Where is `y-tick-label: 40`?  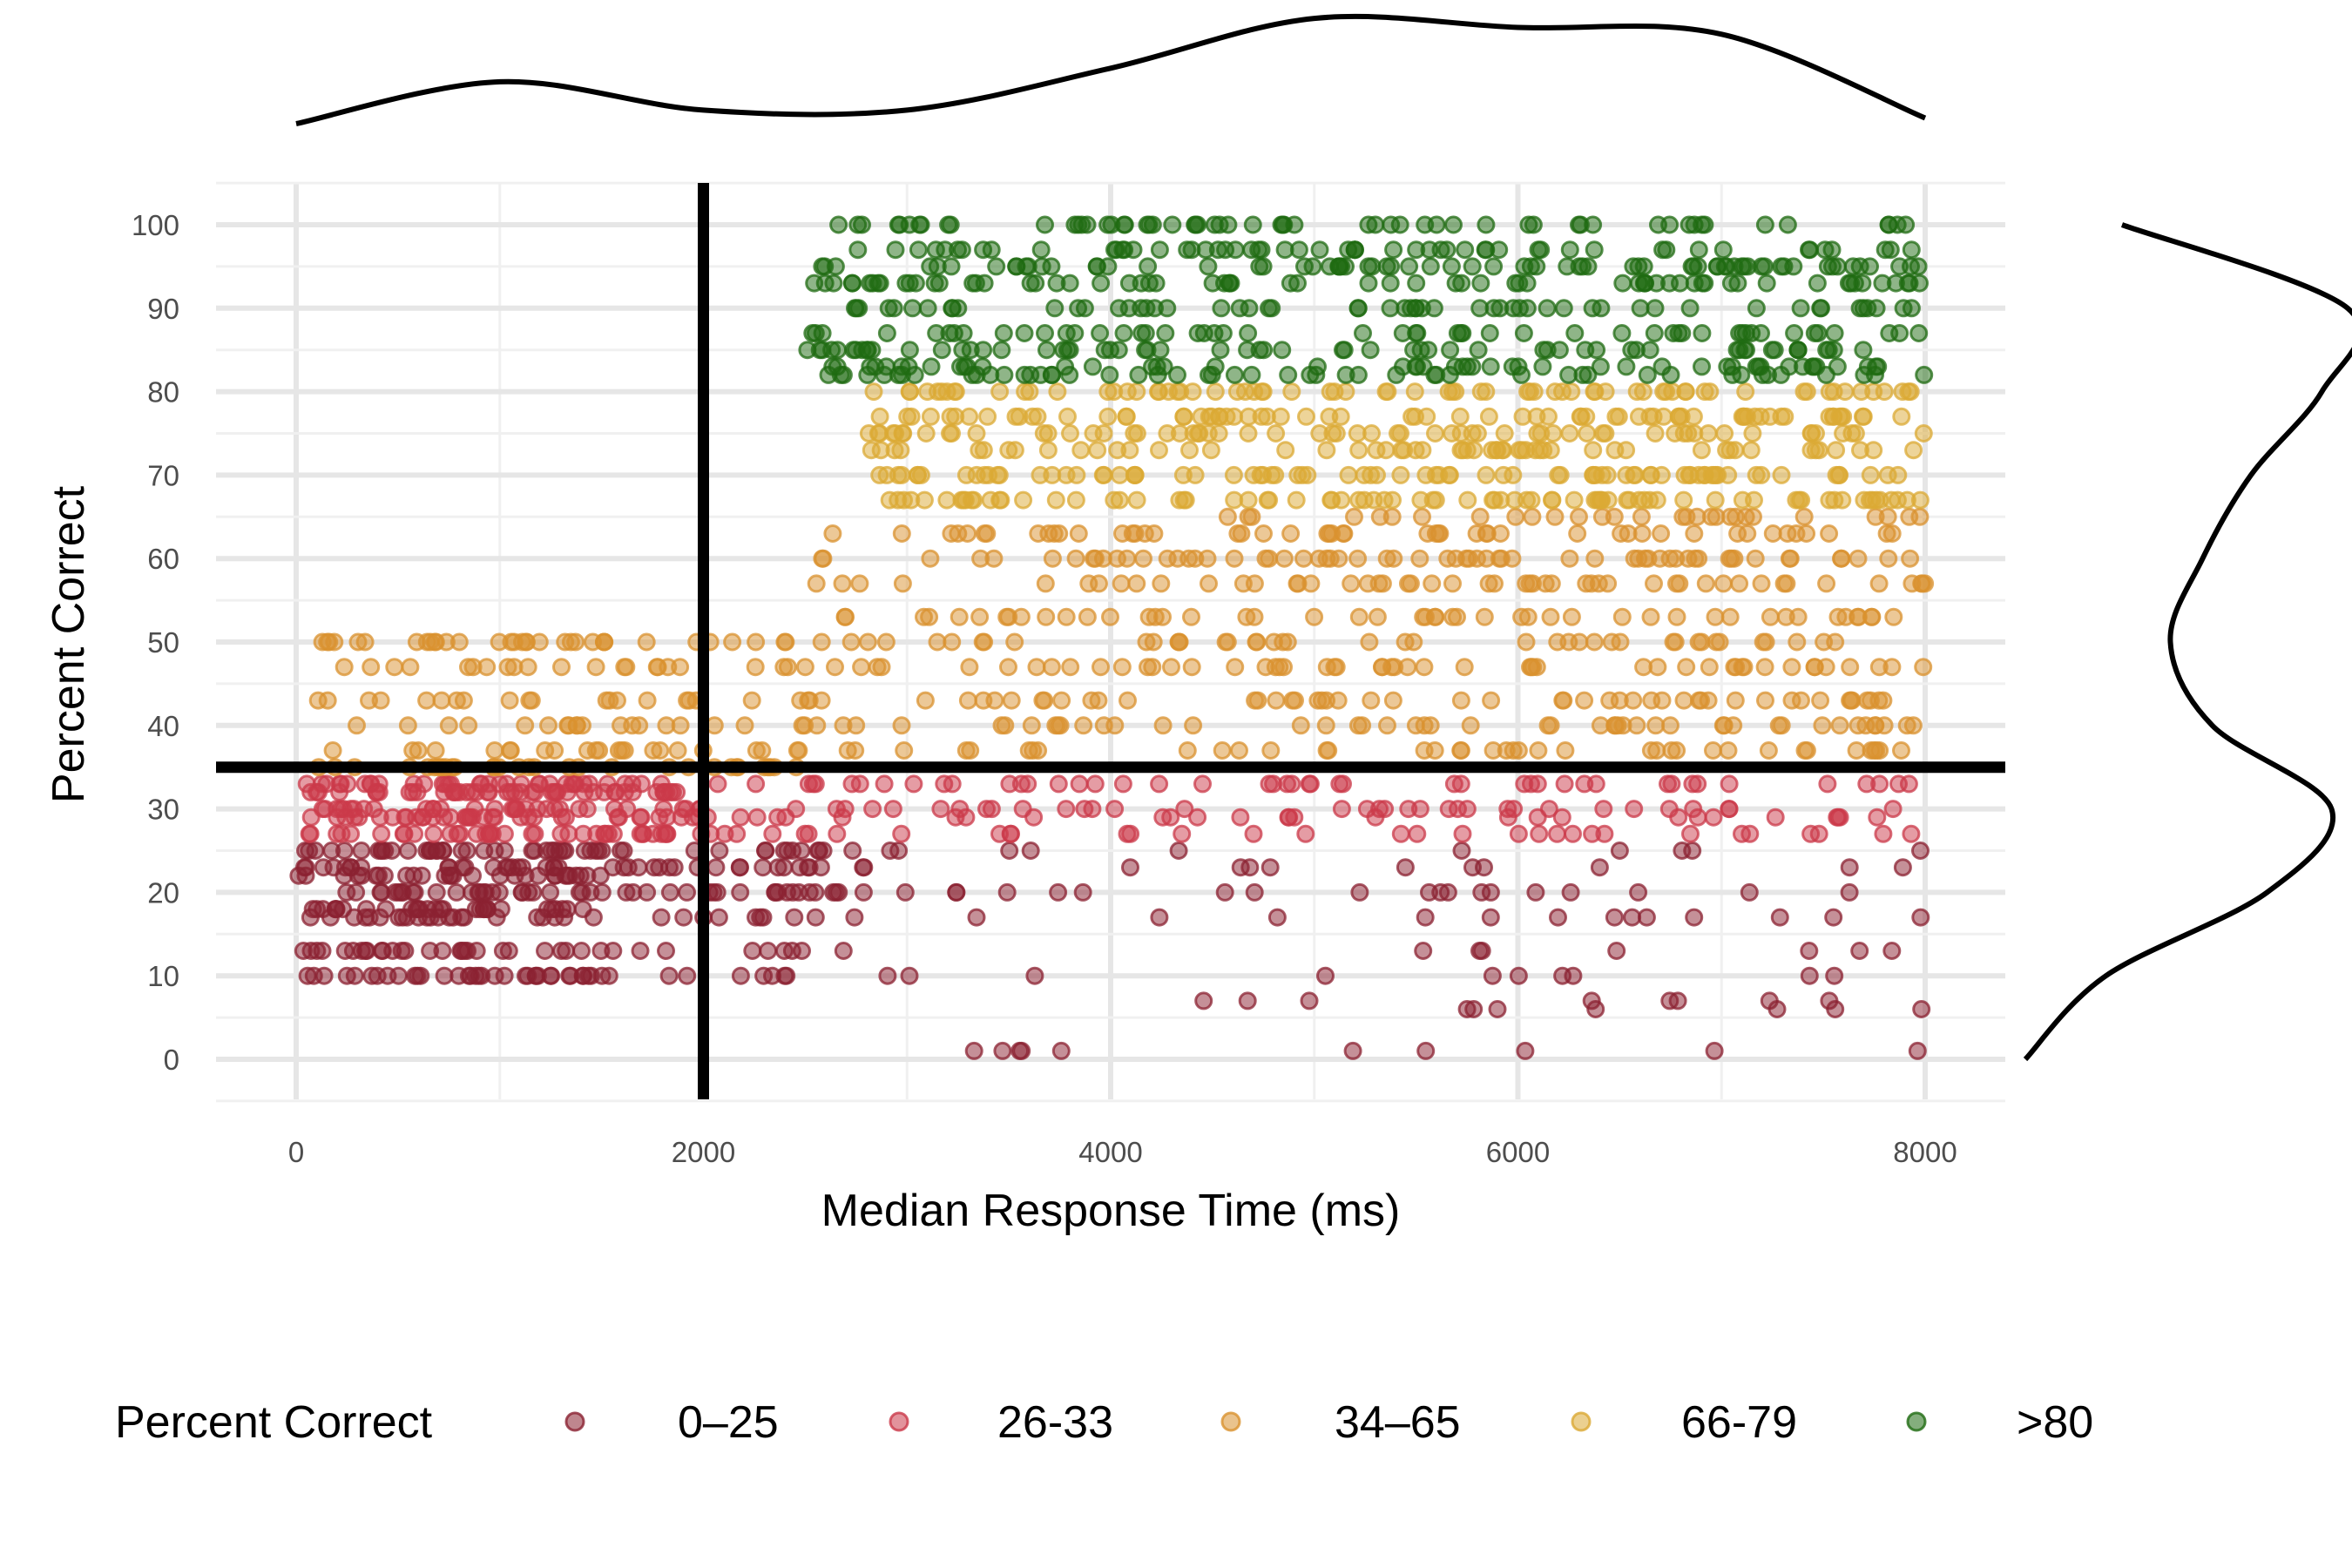 y-tick-label: 40 is located at coordinates (163, 726).